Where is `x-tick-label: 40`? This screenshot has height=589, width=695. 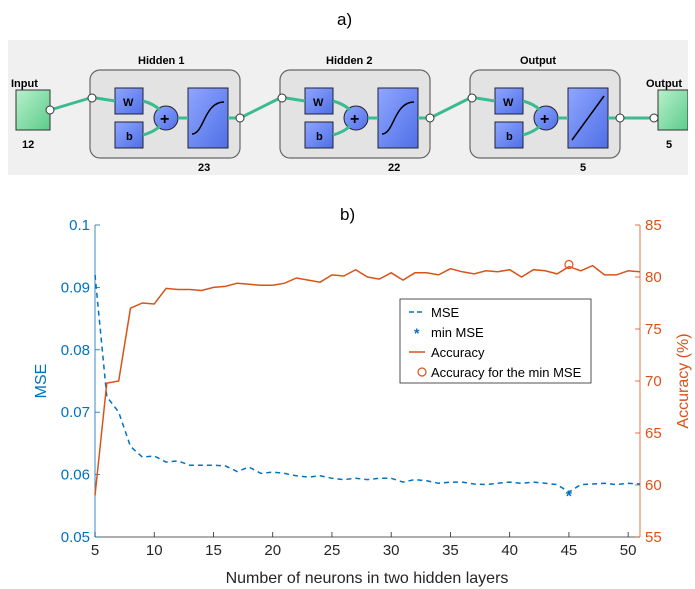
x-tick-label: 40 is located at coordinates (509, 550).